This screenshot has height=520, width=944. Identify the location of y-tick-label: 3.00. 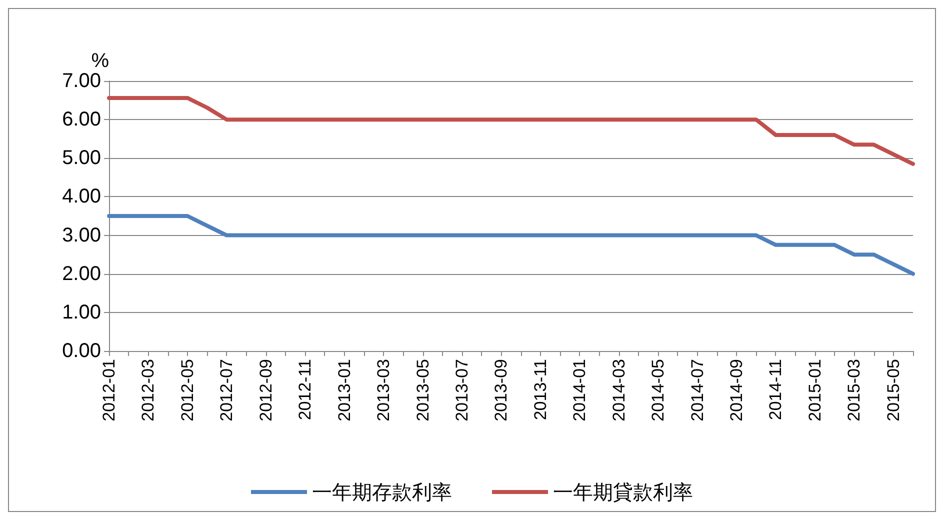
(81, 235).